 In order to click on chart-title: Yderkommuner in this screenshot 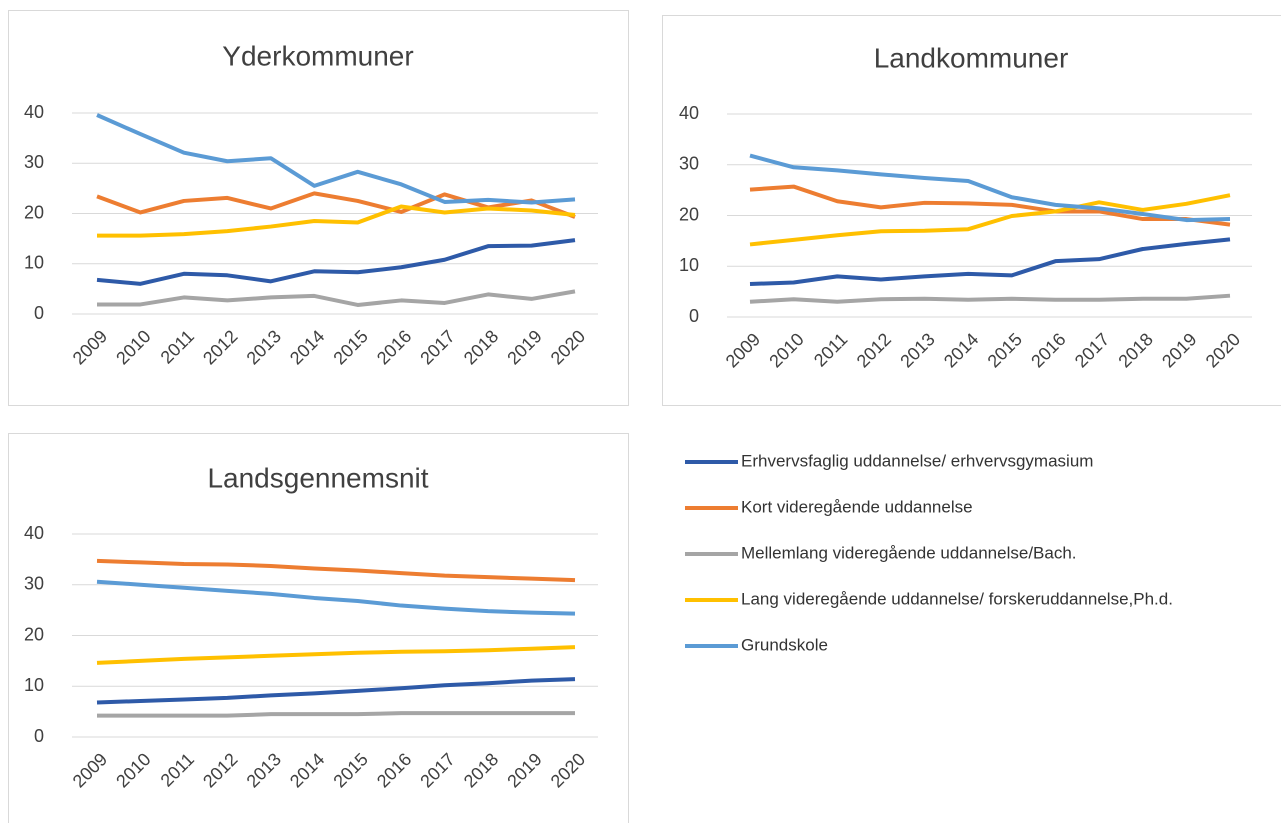, I will do `click(317, 55)`.